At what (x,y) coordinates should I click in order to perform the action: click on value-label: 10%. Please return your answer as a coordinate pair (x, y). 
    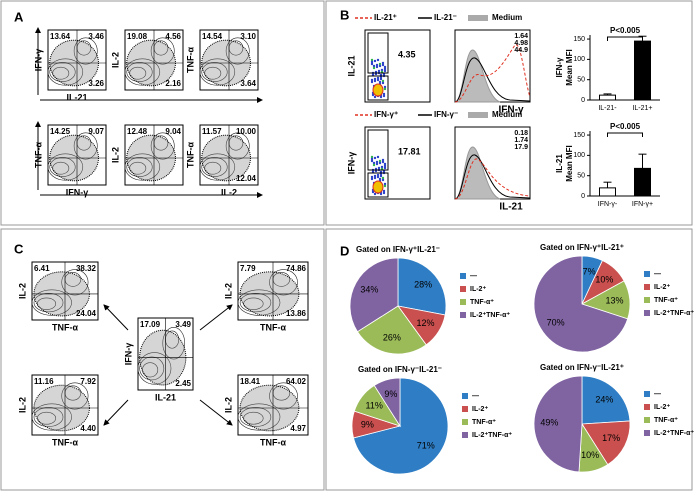
    Looking at the image, I should click on (604, 280).